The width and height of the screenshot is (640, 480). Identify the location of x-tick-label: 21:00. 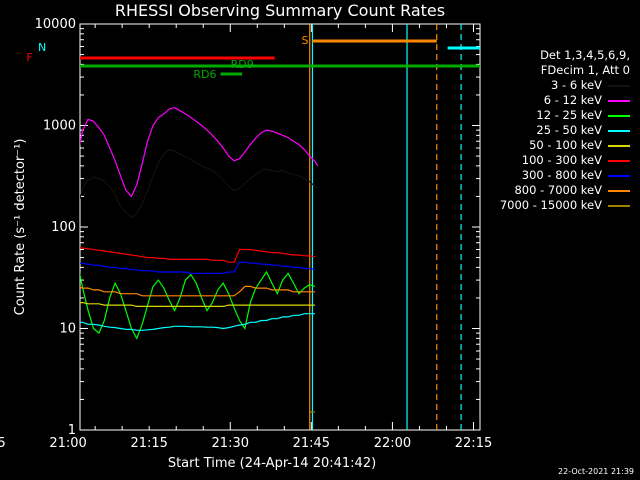
(67, 443).